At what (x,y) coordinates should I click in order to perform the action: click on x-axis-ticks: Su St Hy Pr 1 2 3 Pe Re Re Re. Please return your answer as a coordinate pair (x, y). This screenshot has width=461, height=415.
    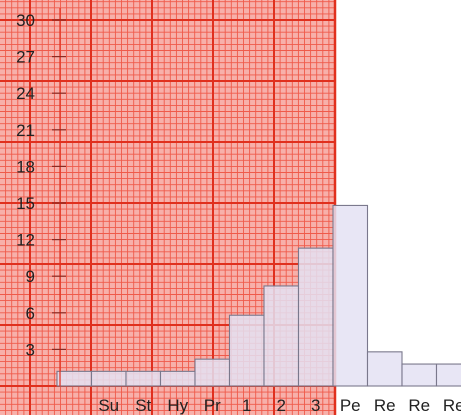
    Looking at the image, I should click on (279, 405).